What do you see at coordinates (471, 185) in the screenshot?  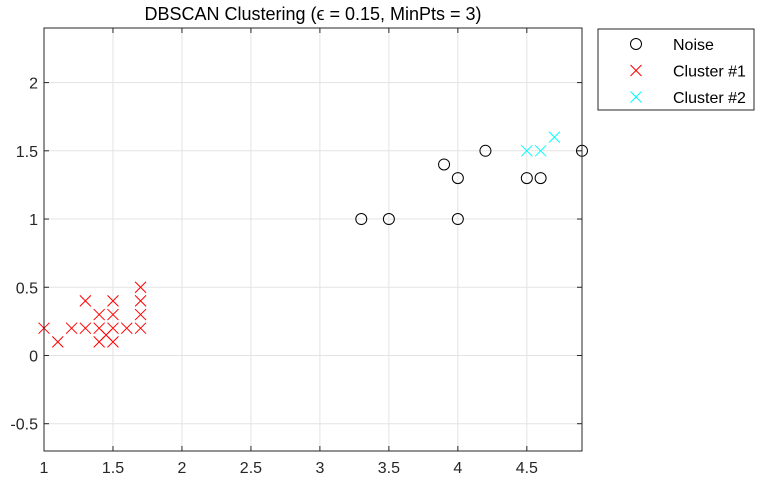 I see `series-noise` at bounding box center [471, 185].